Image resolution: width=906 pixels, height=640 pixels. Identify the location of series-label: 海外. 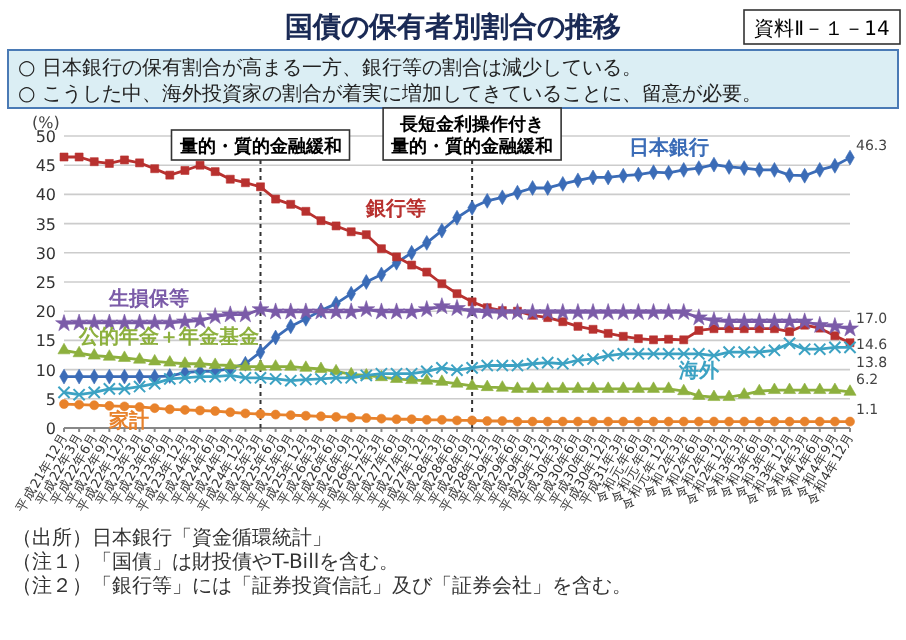
(698, 370).